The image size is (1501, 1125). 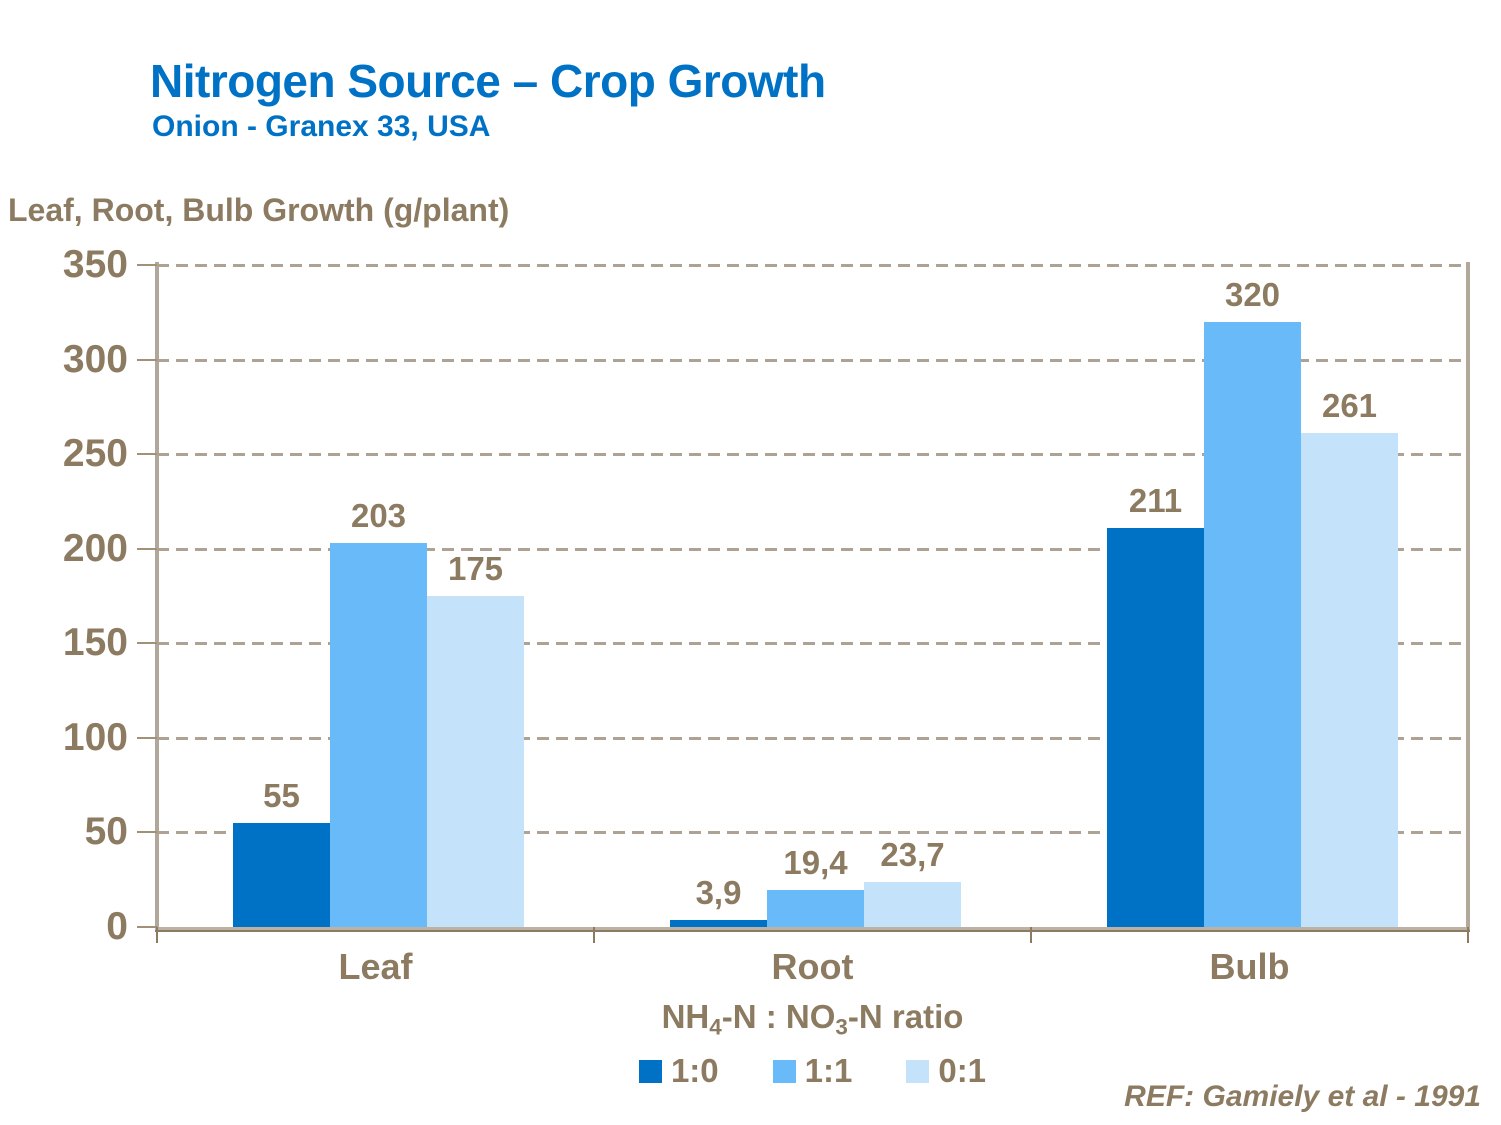 I want to click on x-axis-label-subscript: 4, so click(x=715, y=1027).